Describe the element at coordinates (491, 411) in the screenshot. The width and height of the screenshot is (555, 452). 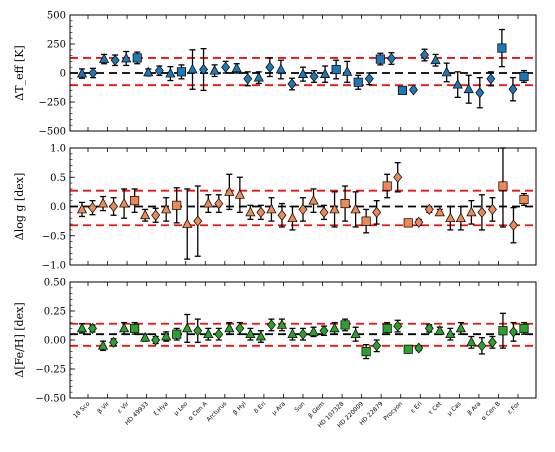
I see `x-tick-label: α Cen B` at that location.